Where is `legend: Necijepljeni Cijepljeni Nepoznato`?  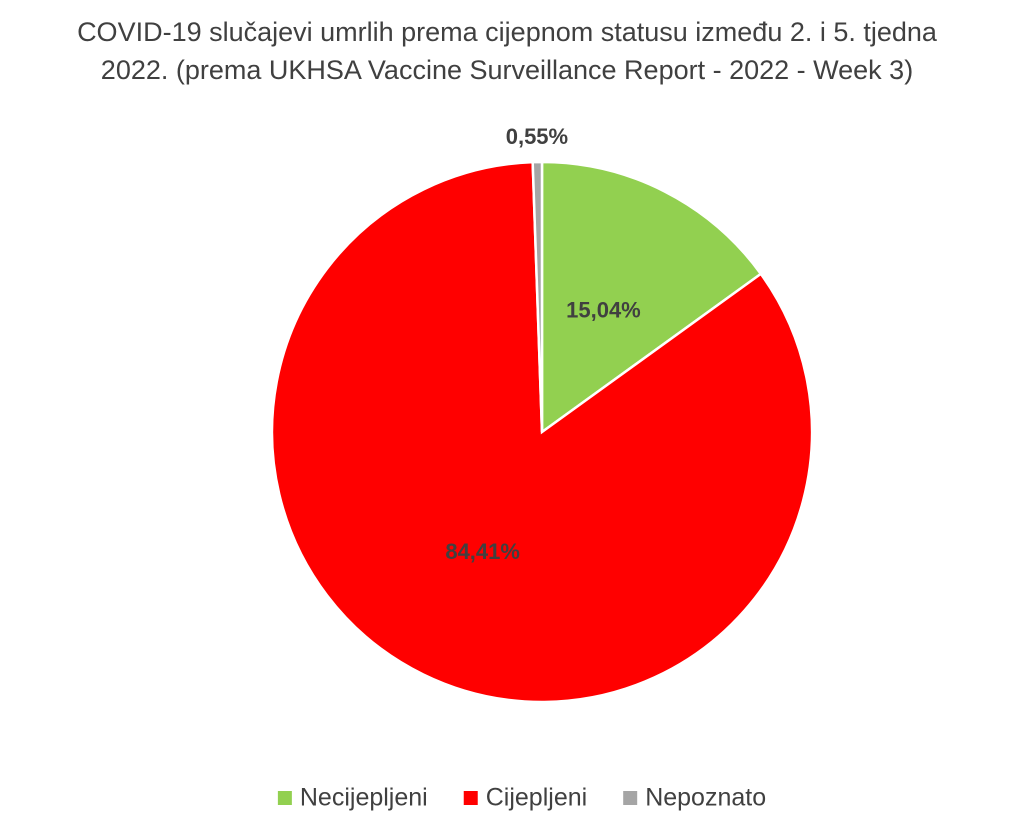 legend: Necijepljeni Cijepljeni Nepoznato is located at coordinates (521, 798).